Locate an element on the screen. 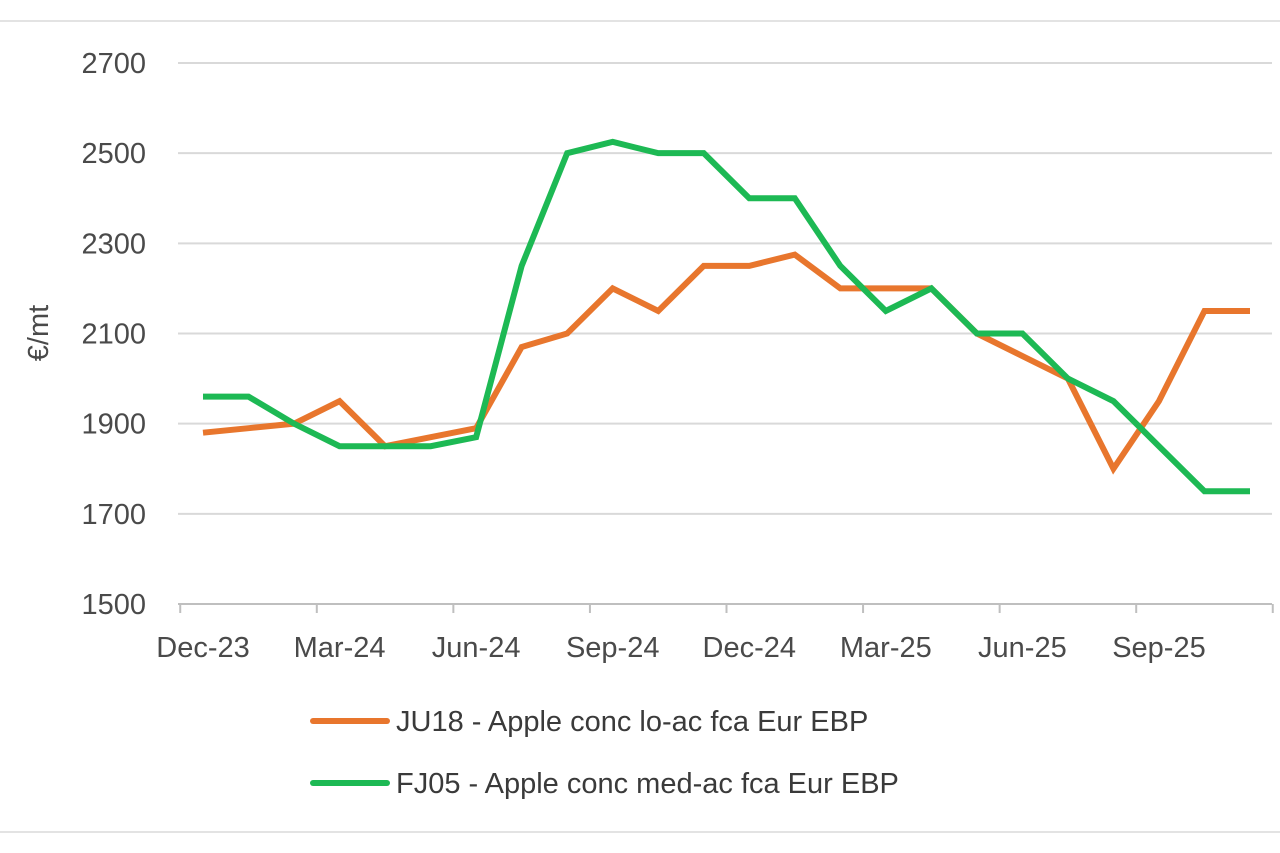  x-tick-label: Dec-24 is located at coordinates (750, 648).